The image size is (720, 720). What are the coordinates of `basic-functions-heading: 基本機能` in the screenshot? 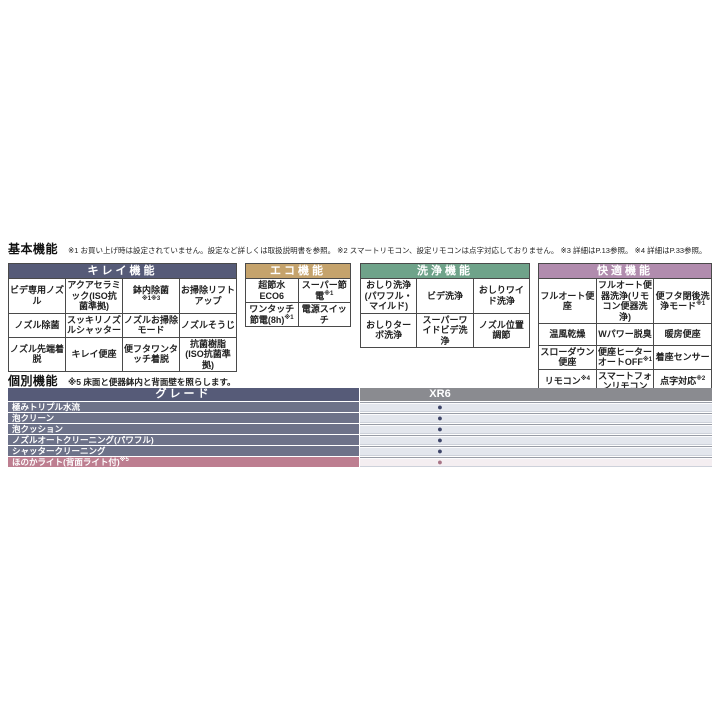 It's located at (33, 249).